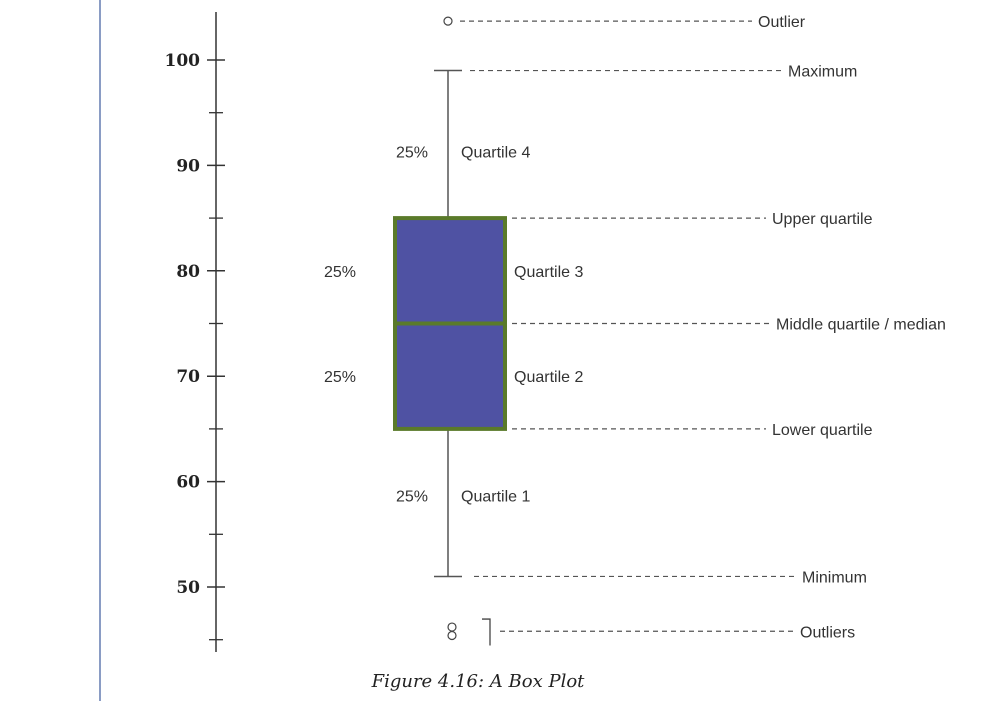 Image resolution: width=1000 pixels, height=701 pixels. Describe the element at coordinates (188, 483) in the screenshot. I see `y-tick-label: 60` at that location.